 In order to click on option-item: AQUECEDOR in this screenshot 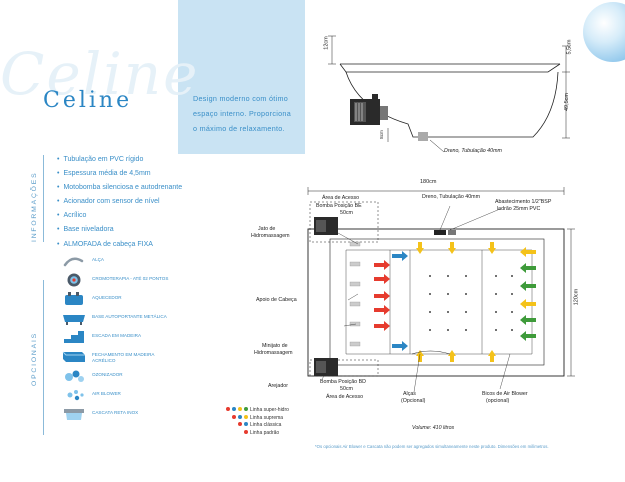, I will do `click(127, 302)`.